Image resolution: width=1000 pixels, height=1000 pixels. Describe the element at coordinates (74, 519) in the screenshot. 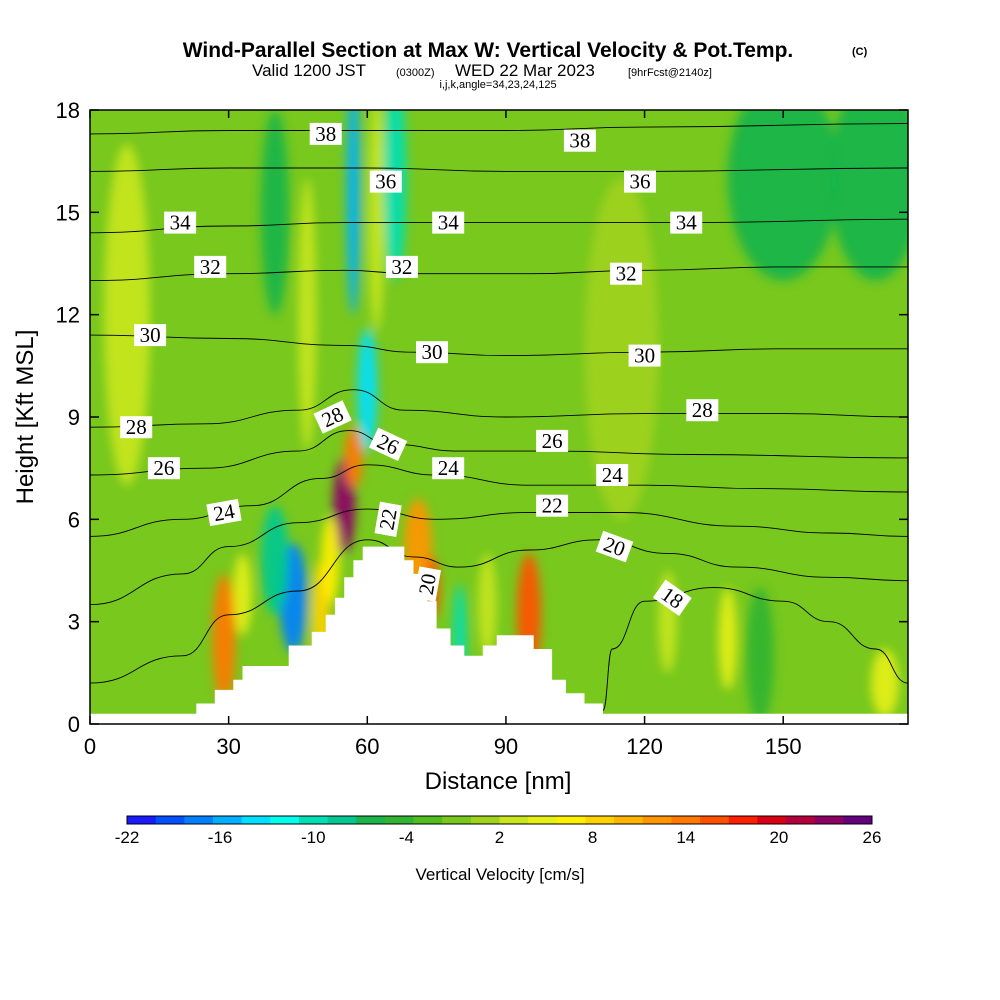

I see `y-tick-label: 6` at that location.